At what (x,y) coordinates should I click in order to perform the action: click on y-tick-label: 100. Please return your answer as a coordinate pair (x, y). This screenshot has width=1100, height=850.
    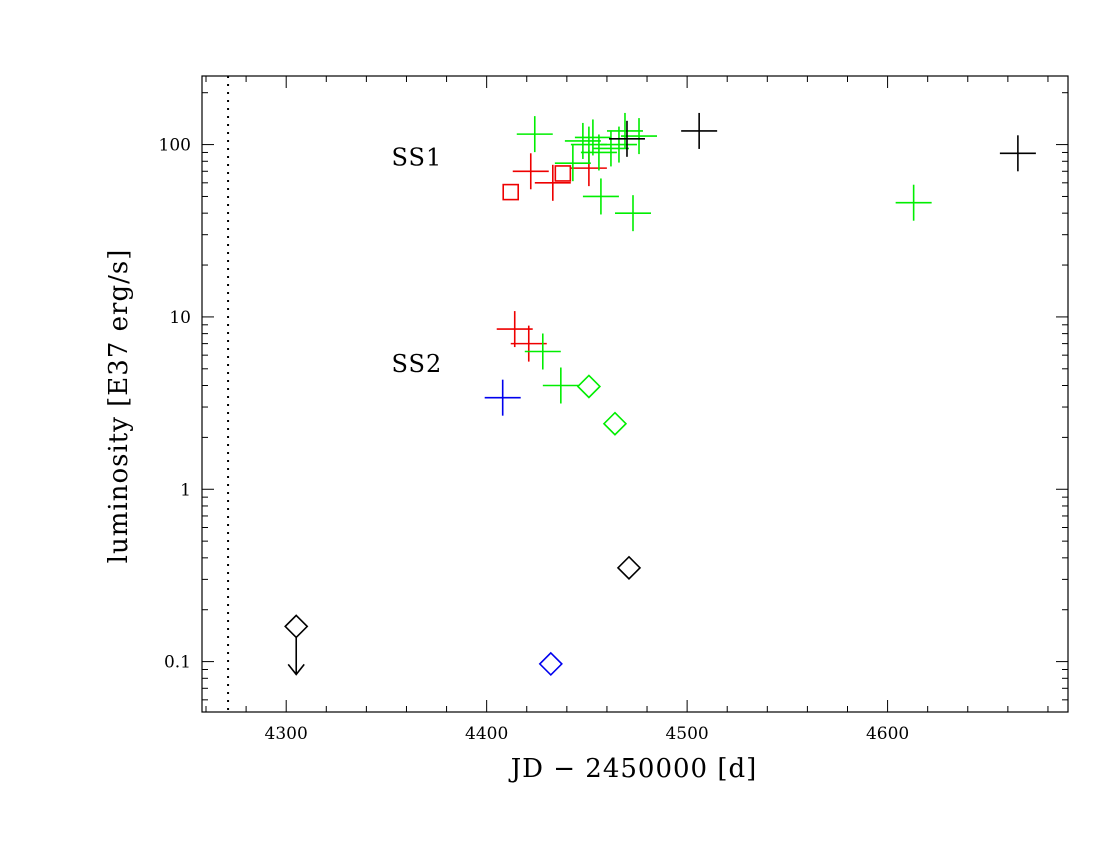
    Looking at the image, I should click on (175, 146).